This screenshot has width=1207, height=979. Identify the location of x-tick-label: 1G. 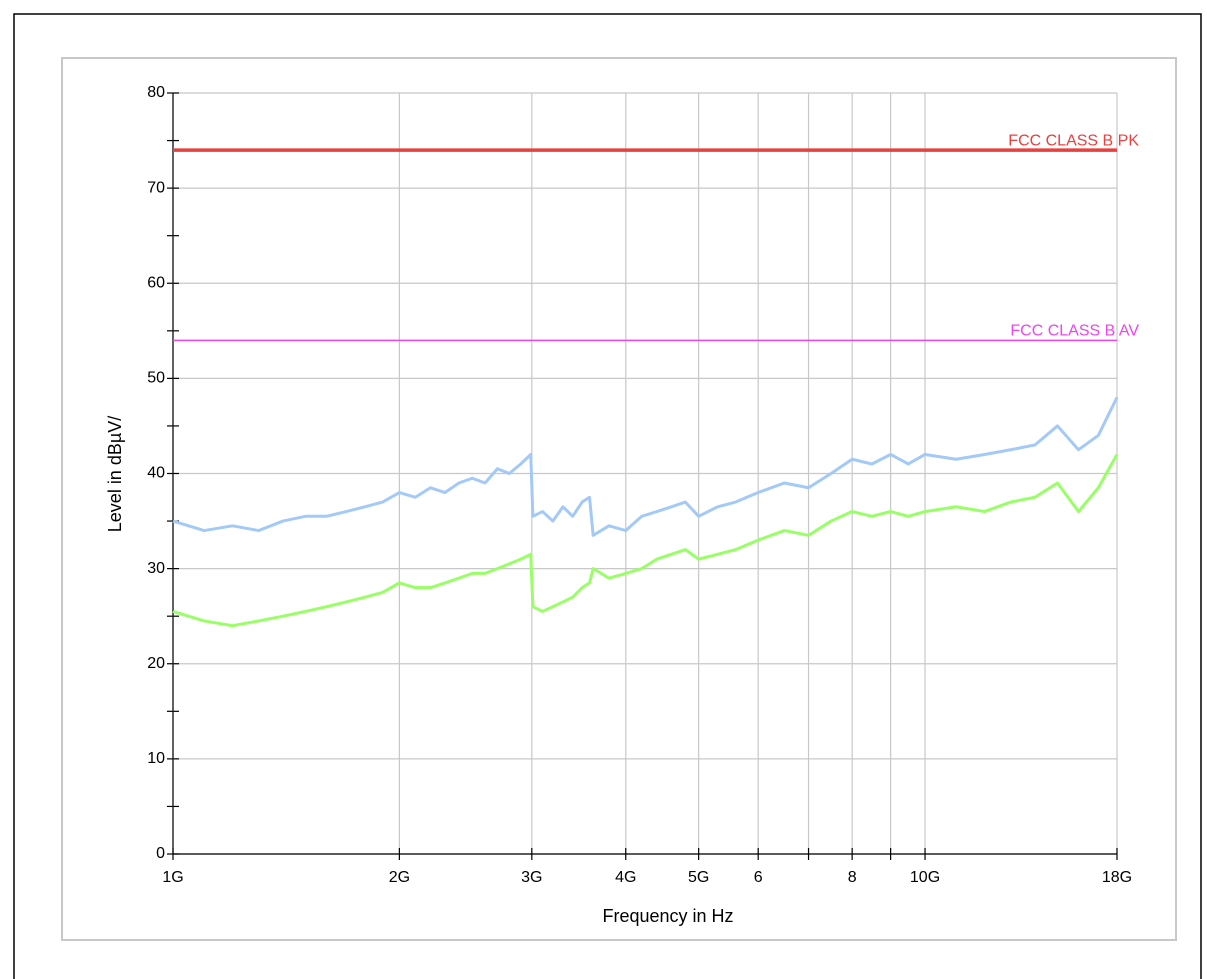
(172, 877).